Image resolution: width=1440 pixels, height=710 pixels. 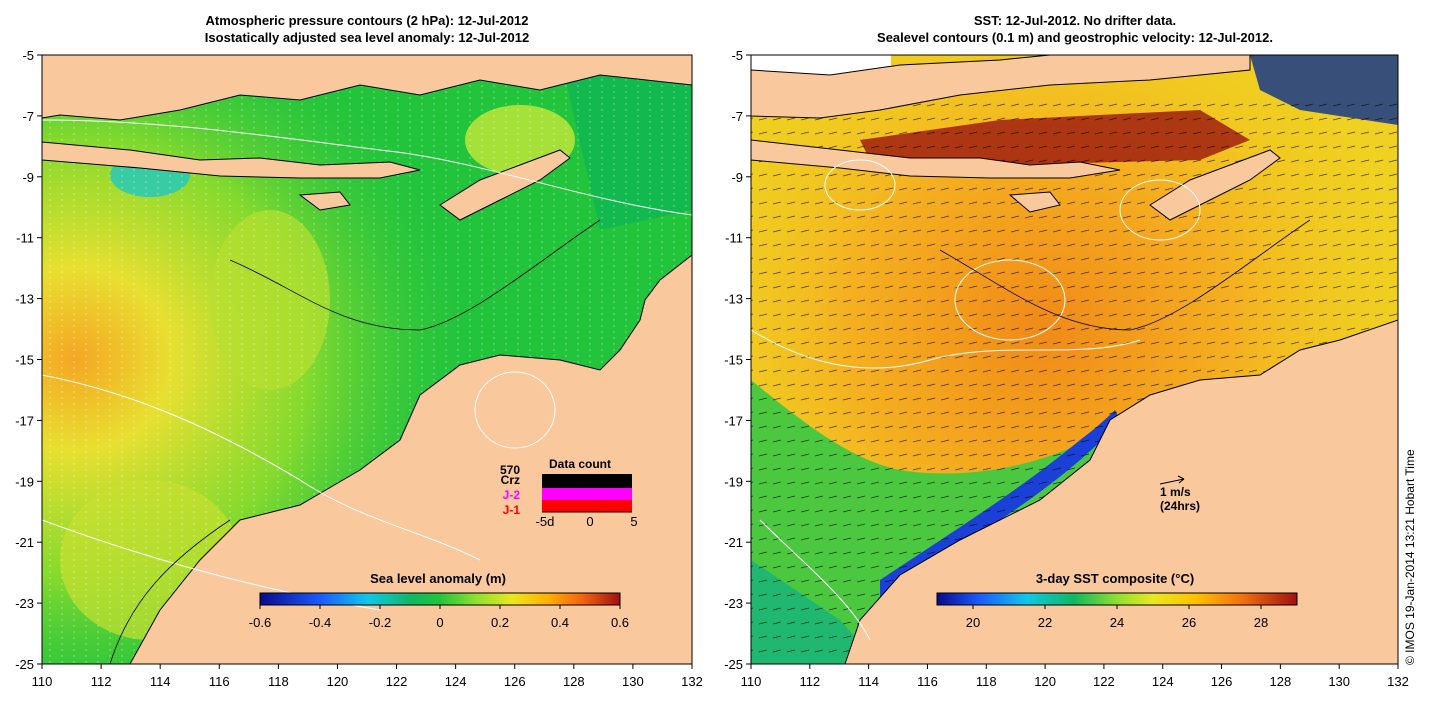 I want to click on velocity-key-arrow, so click(x=1172, y=481).